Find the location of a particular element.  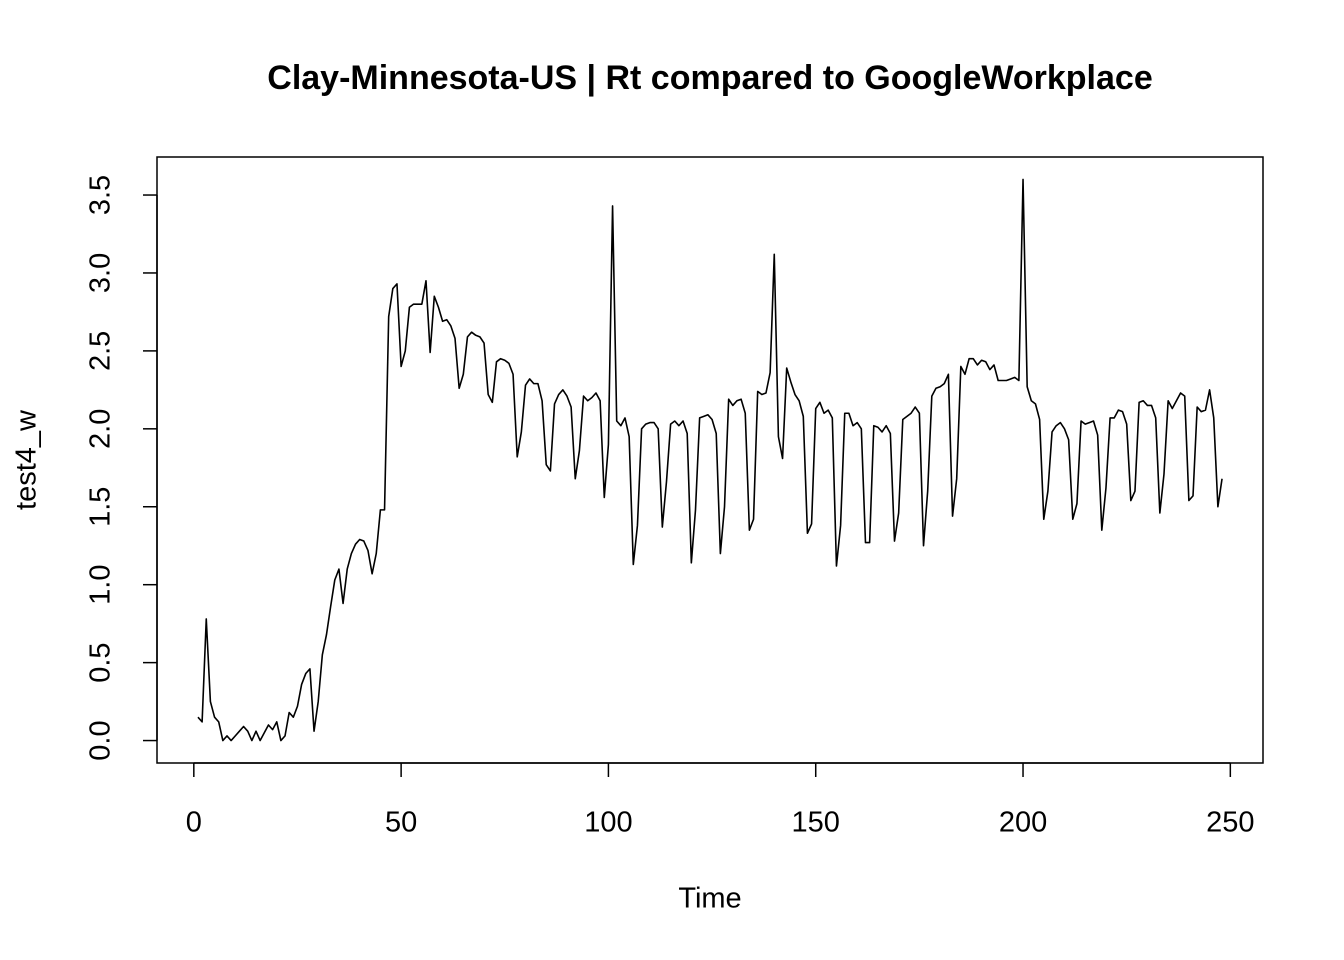

y-axis-label: test4_w is located at coordinates (27, 459).